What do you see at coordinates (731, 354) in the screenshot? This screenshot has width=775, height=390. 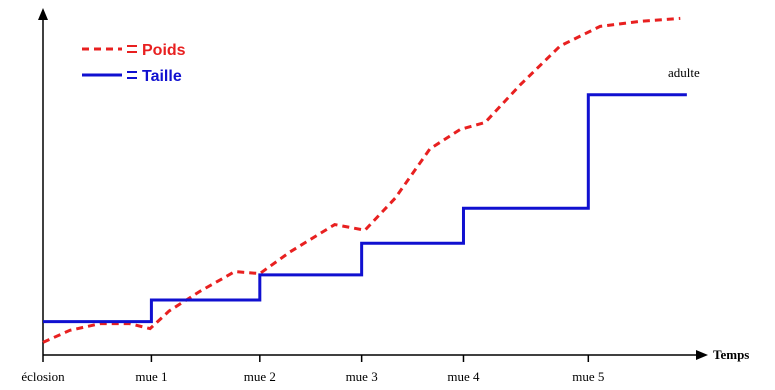 I see `x-axis-label: Temps` at bounding box center [731, 354].